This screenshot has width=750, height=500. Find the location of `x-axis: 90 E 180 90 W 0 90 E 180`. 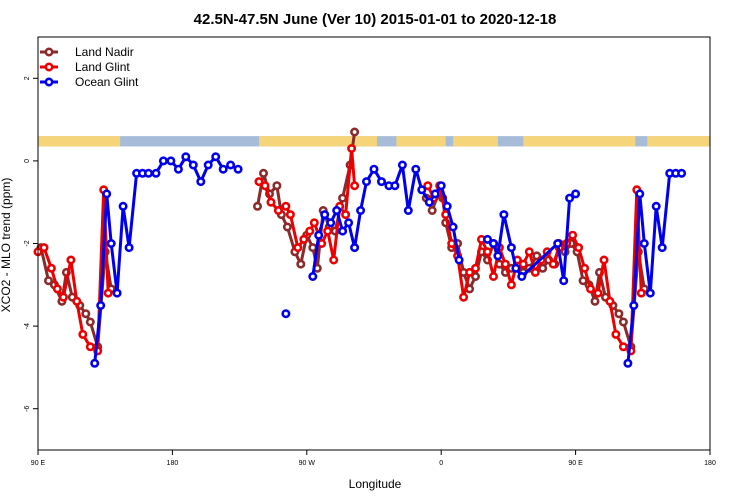

x-axis: 90 E 180 90 W 0 90 E 180 is located at coordinates (373, 458).